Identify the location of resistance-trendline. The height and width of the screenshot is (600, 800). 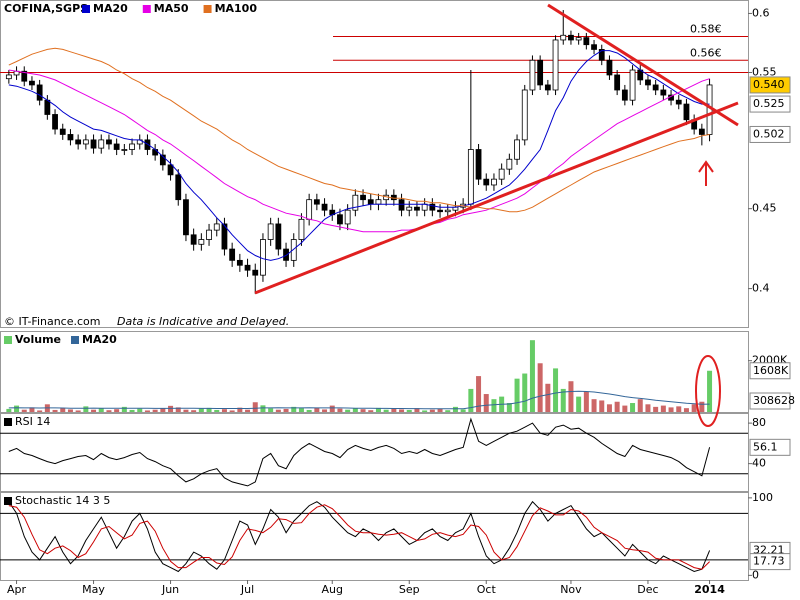
(643, 65).